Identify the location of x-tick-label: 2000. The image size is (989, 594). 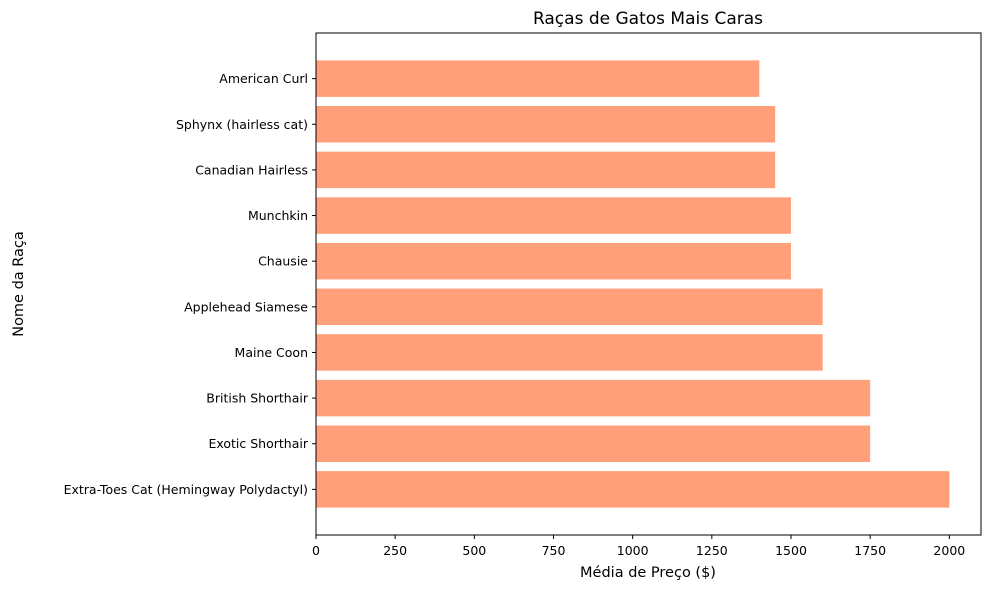
(949, 550).